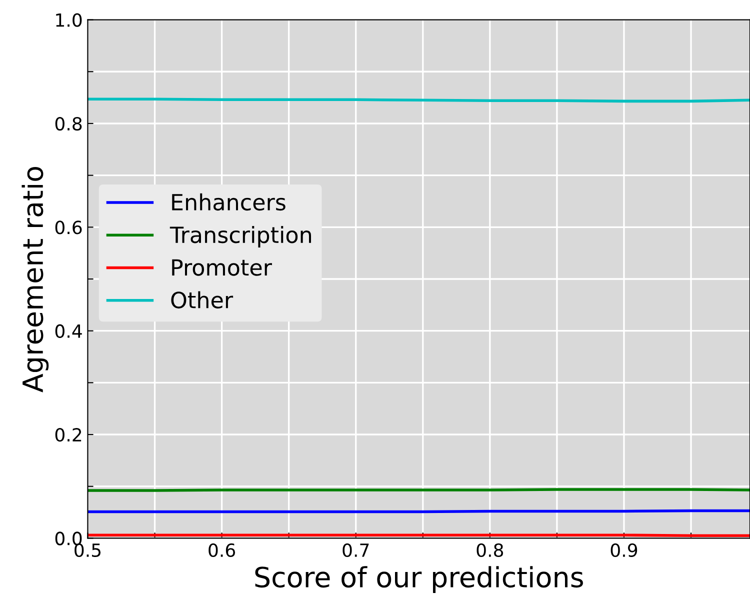 The image size is (750, 600). What do you see at coordinates (490, 550) in the screenshot?
I see `x-tick-label: 0.8` at bounding box center [490, 550].